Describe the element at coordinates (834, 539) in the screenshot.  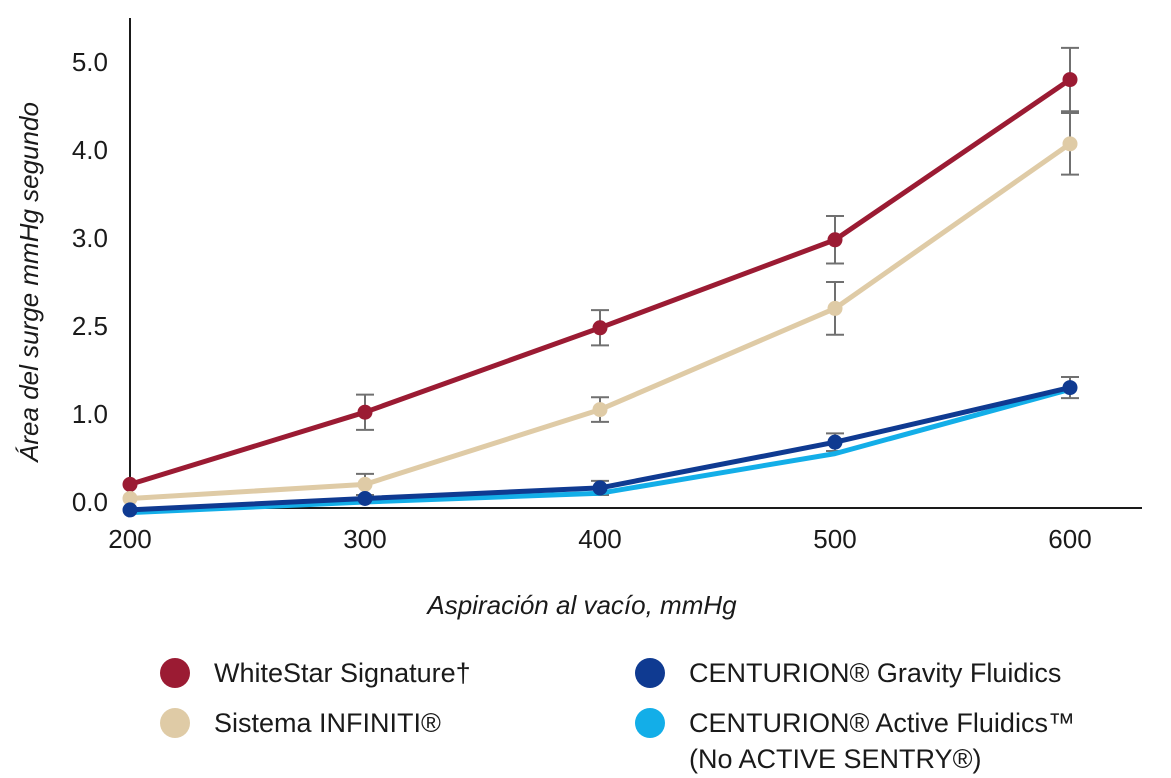
I see `x-tick-label: 500` at that location.